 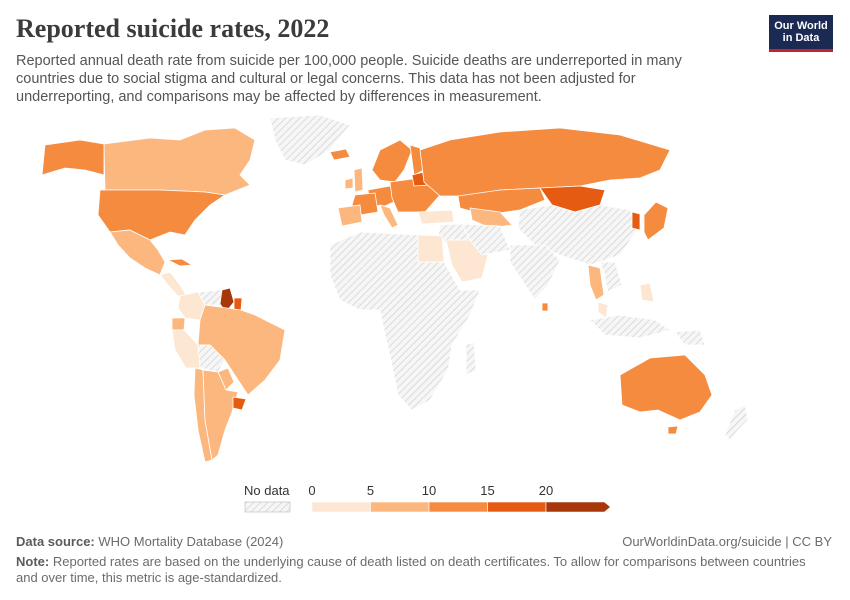 I want to click on legend-tick-label: 10, so click(x=429, y=490).